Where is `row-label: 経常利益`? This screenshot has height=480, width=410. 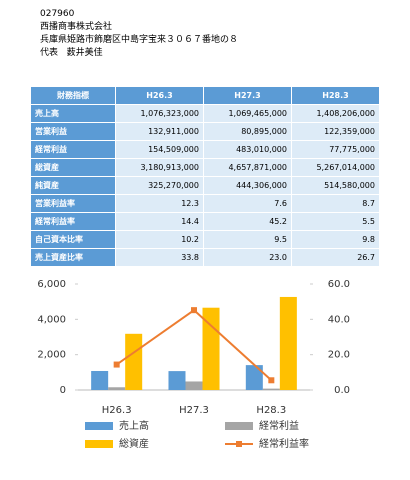 row-label: 経常利益 is located at coordinates (73, 149).